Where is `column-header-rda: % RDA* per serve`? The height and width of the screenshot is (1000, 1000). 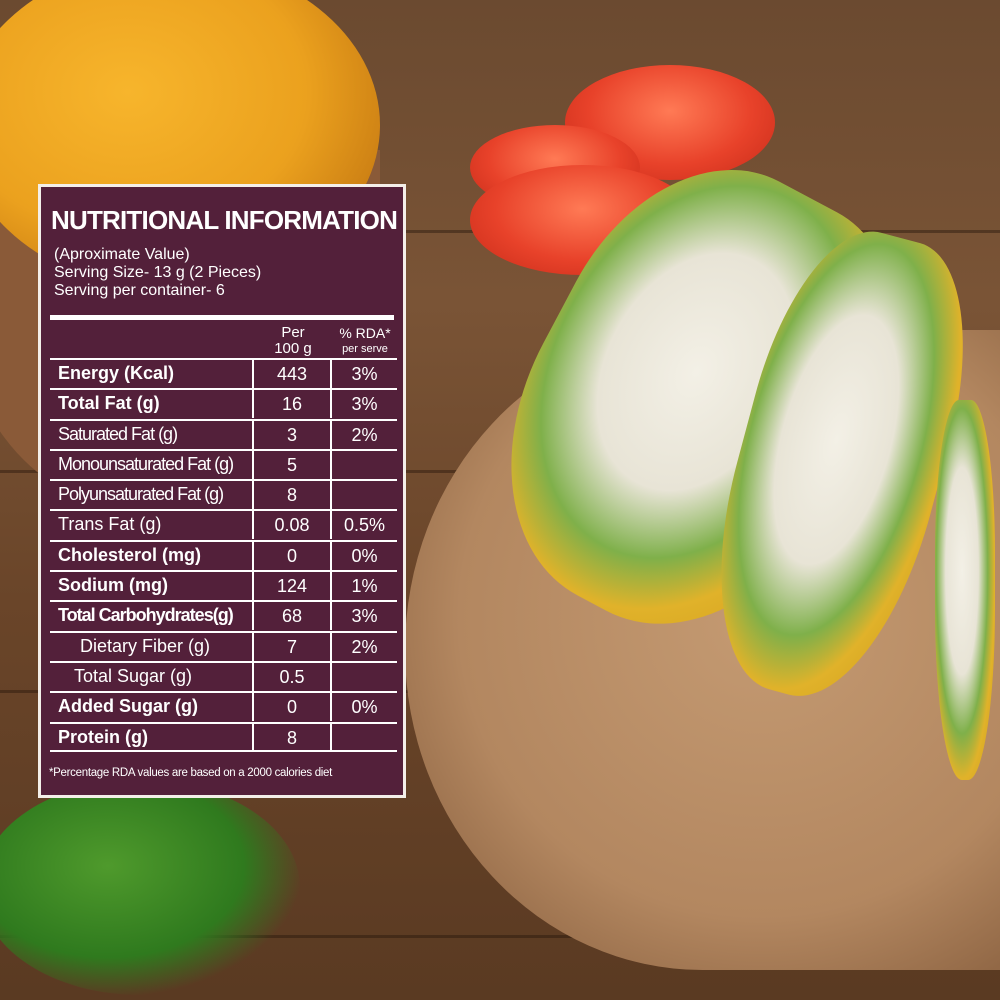
column-header-rda: % RDA* per serve is located at coordinates (365, 341).